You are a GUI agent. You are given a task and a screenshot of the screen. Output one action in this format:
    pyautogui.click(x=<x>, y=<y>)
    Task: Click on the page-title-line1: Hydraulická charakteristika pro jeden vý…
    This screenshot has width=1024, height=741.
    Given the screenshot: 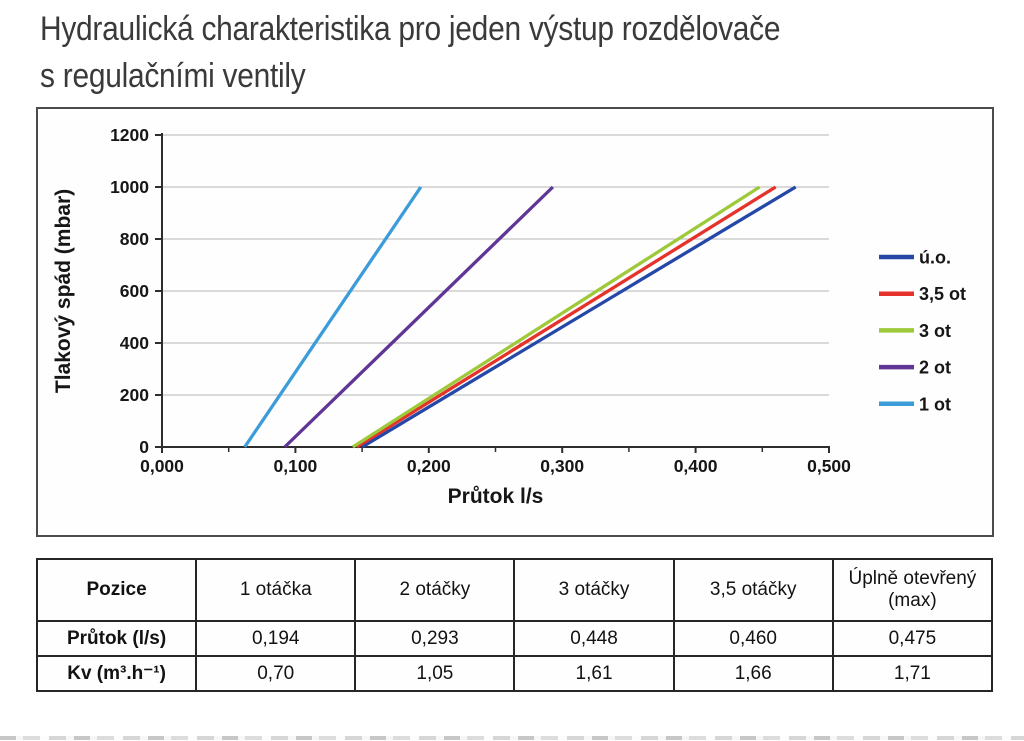 What is the action you would take?
    pyautogui.click(x=410, y=29)
    